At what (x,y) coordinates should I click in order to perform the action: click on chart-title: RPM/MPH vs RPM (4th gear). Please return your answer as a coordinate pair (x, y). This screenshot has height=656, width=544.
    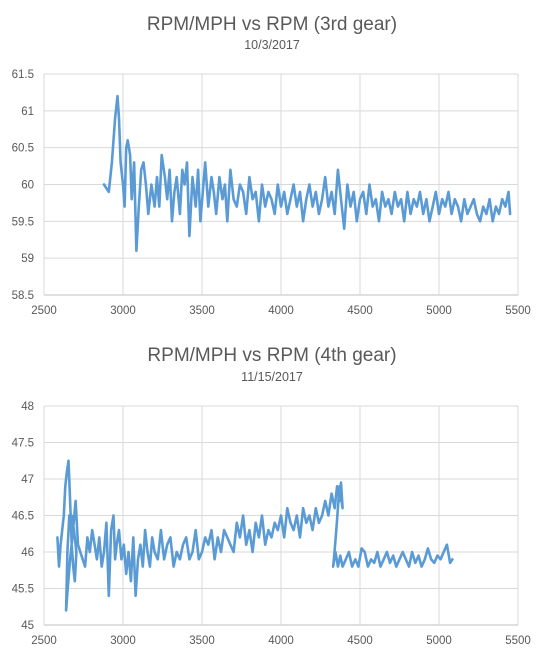
    Looking at the image, I should click on (272, 355).